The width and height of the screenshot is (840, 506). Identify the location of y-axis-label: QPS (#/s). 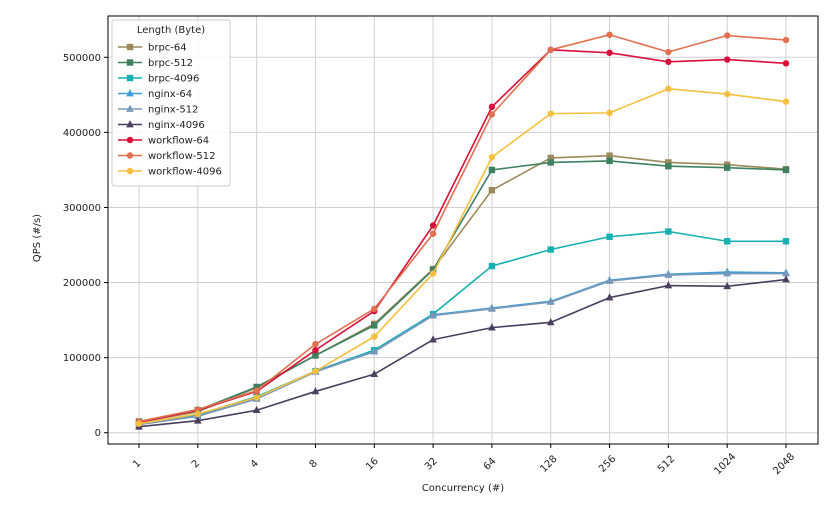
(37, 238).